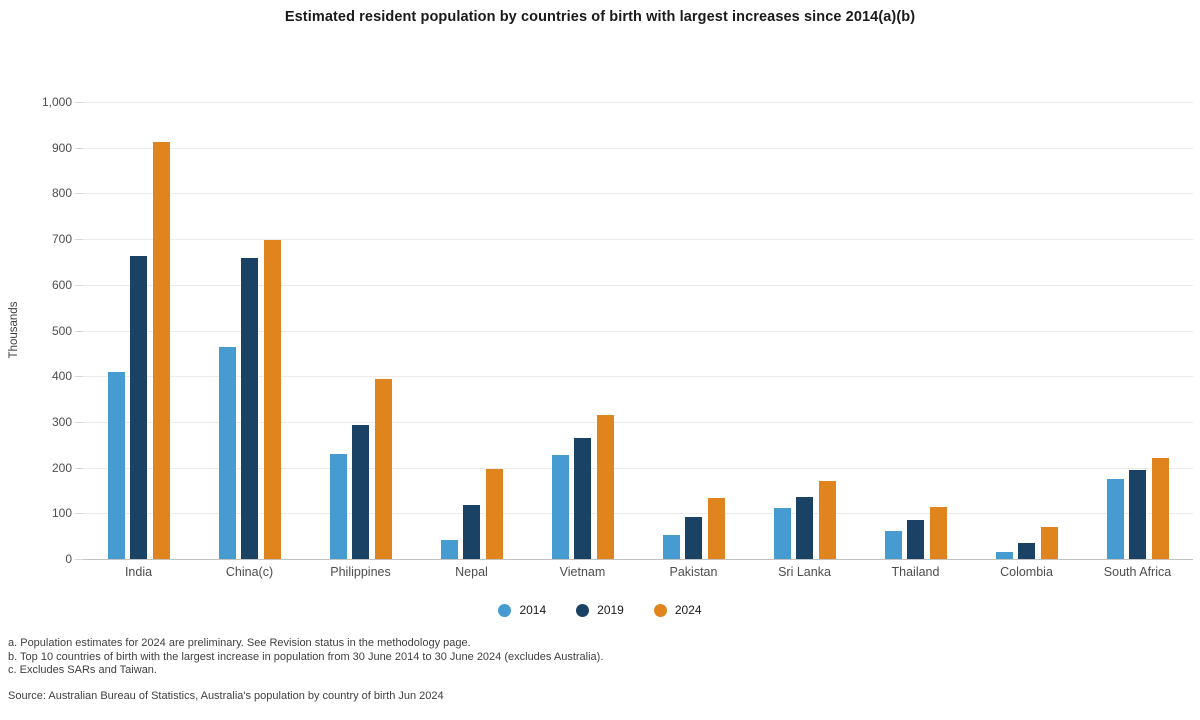  I want to click on bar-srilanka-2014, so click(782, 533).